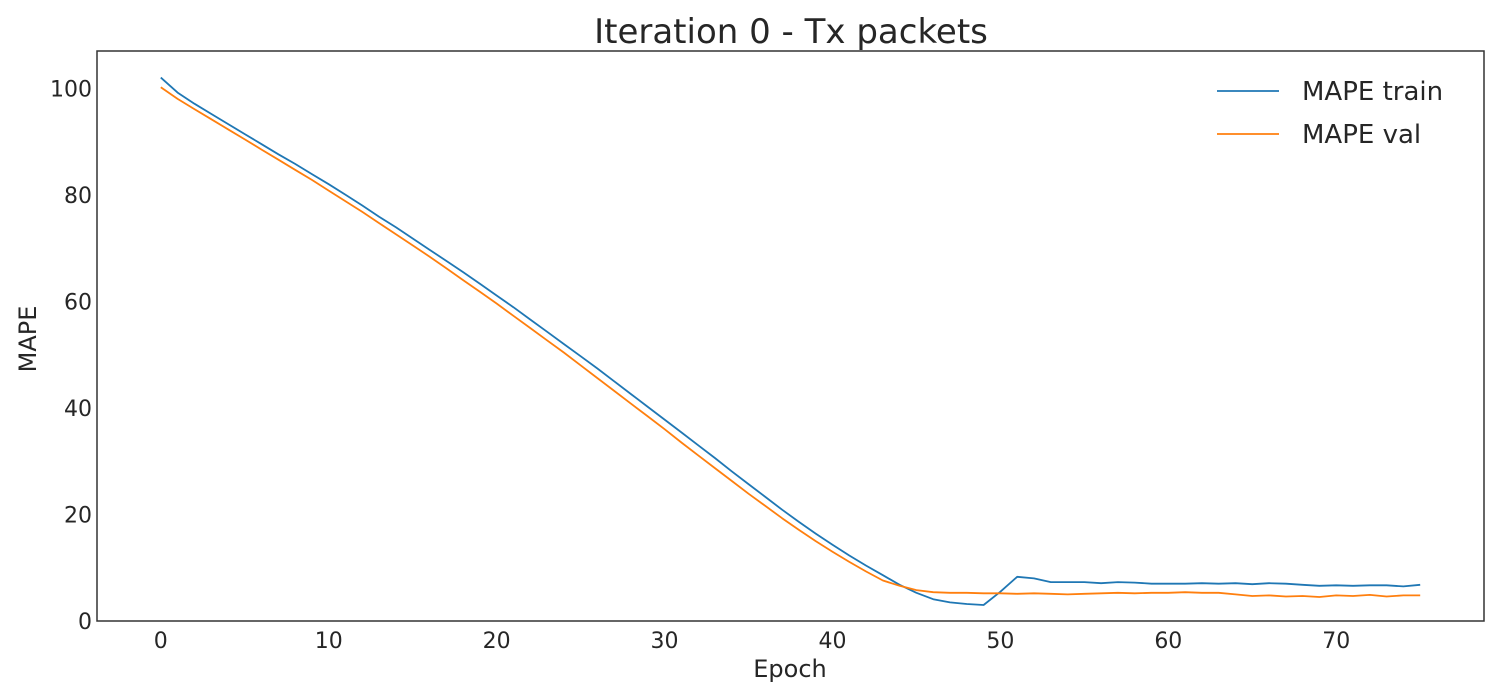  What do you see at coordinates (1336, 641) in the screenshot?
I see `x-tick-label: 70` at bounding box center [1336, 641].